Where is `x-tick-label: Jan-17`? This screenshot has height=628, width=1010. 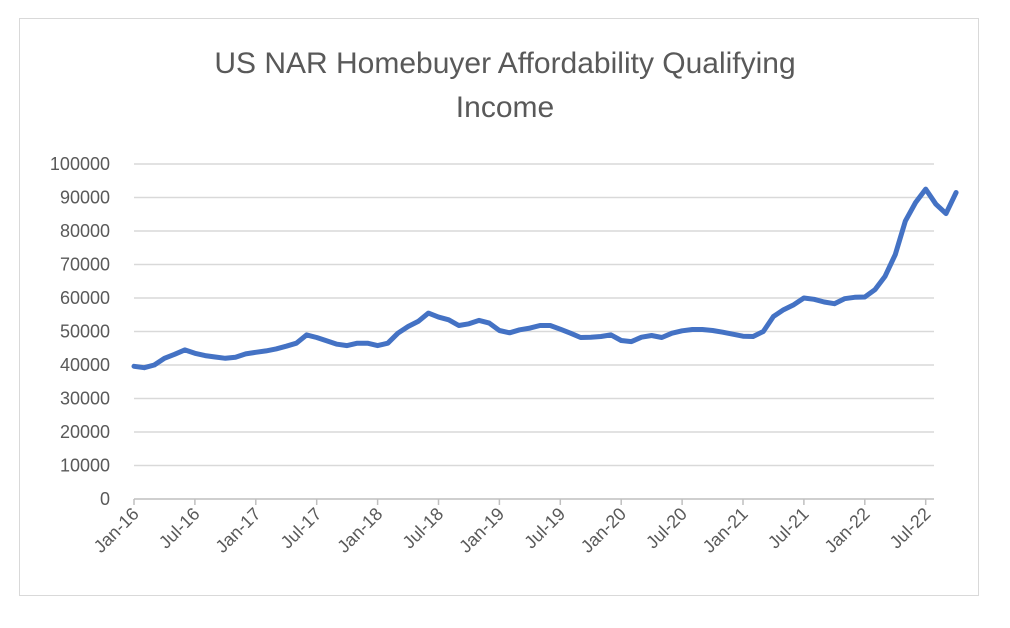
x-tick-label: Jan-17 is located at coordinates (238, 530).